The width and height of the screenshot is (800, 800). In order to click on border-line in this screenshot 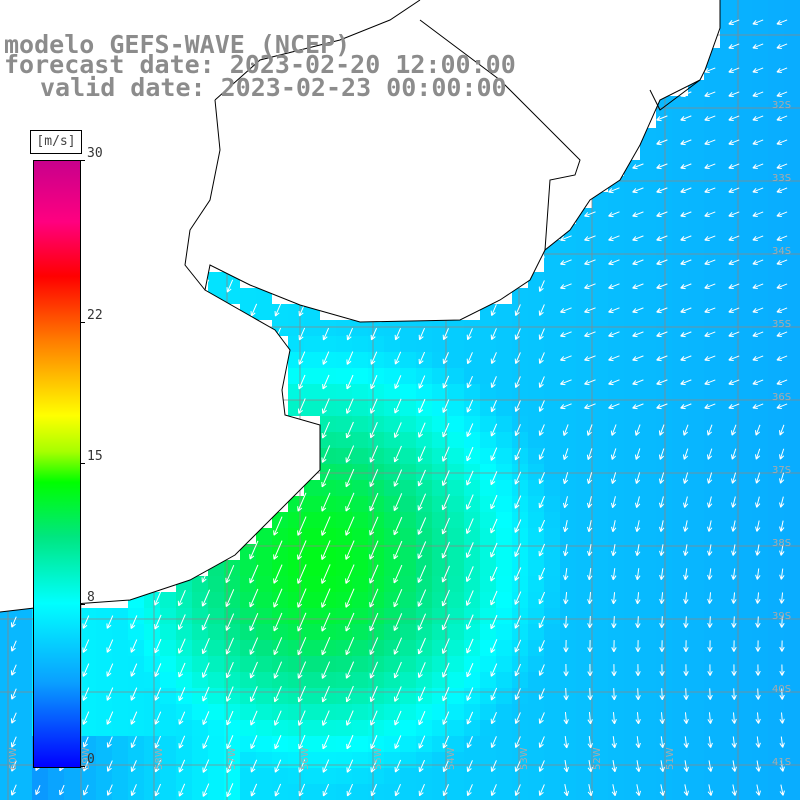, I will do `click(317, 50)`.